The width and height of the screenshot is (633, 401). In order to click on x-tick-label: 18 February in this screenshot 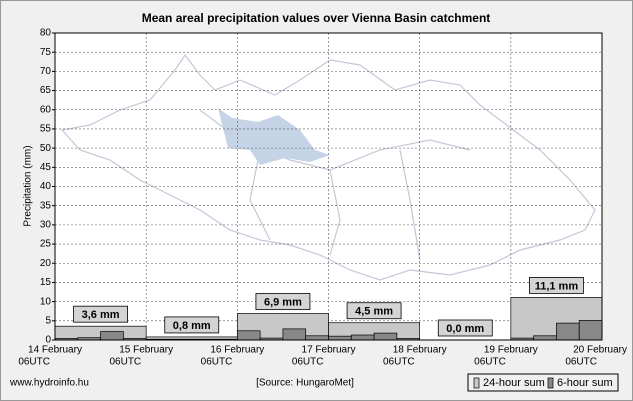, I will do `click(420, 350)`.